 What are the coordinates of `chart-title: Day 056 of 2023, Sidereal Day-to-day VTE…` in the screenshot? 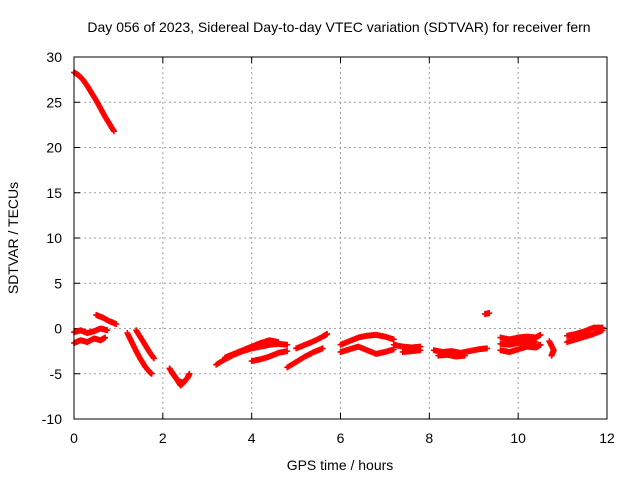 It's located at (338, 27).